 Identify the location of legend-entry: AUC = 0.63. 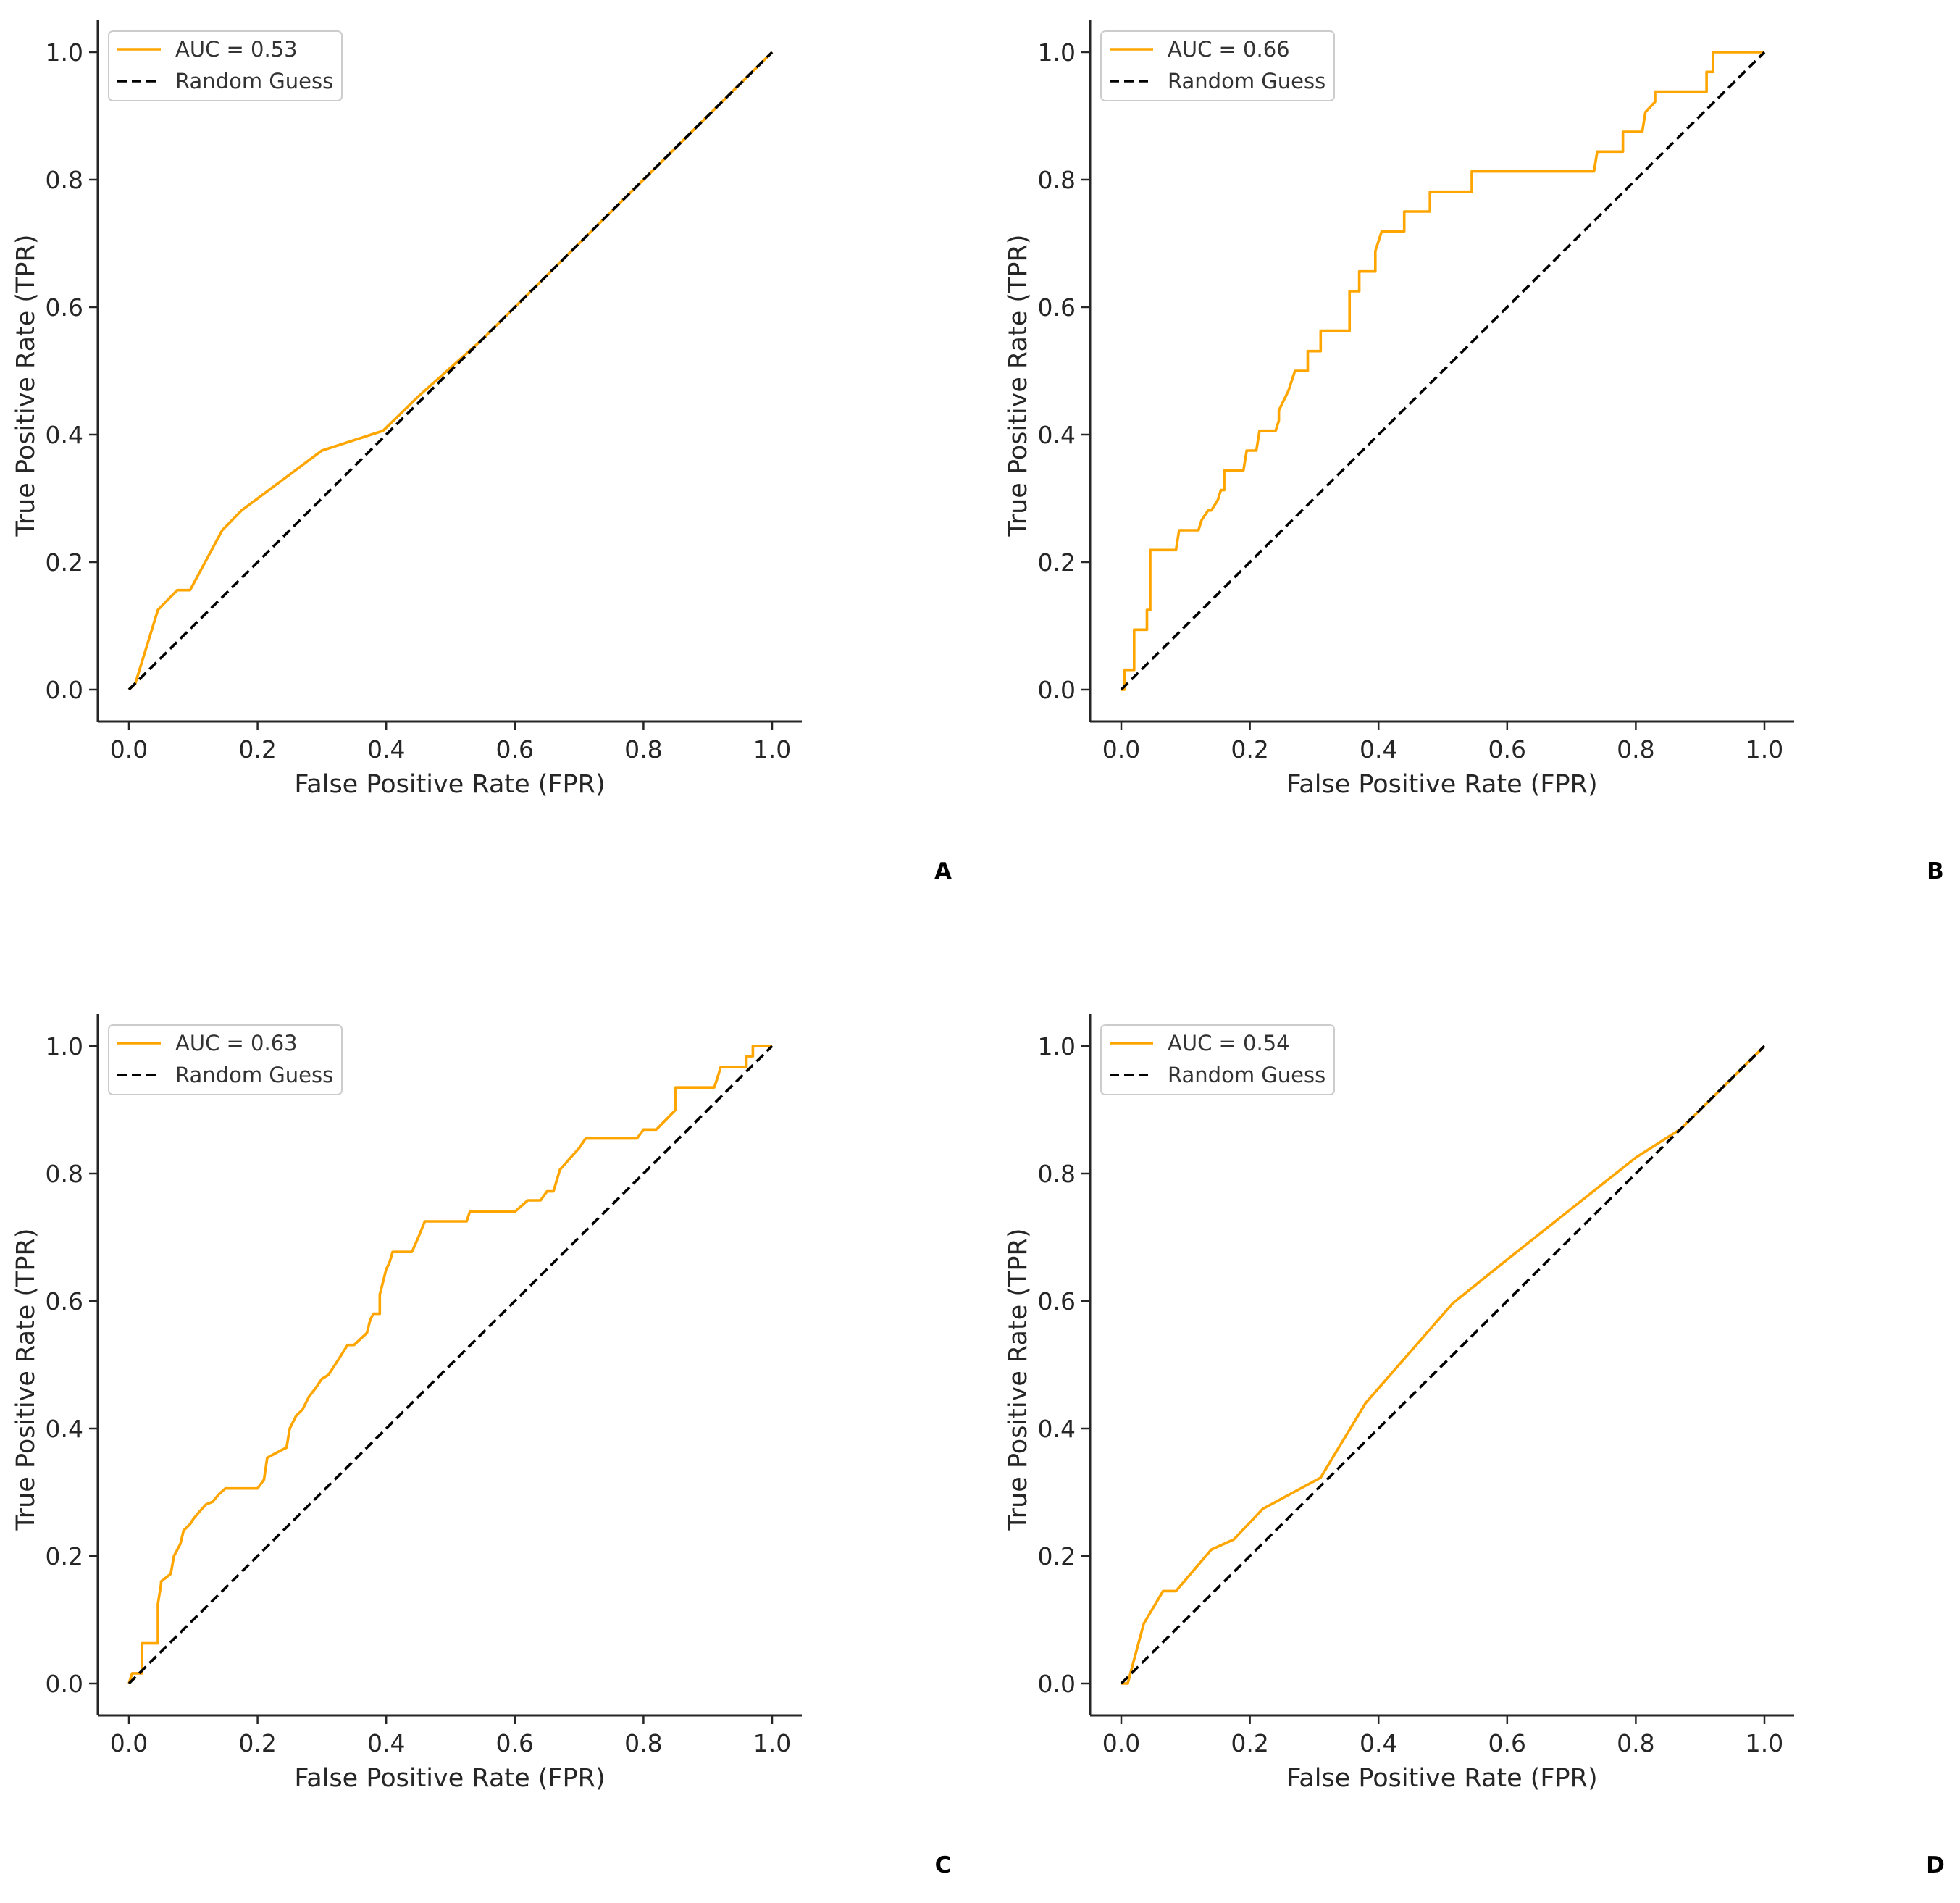
(236, 1043).